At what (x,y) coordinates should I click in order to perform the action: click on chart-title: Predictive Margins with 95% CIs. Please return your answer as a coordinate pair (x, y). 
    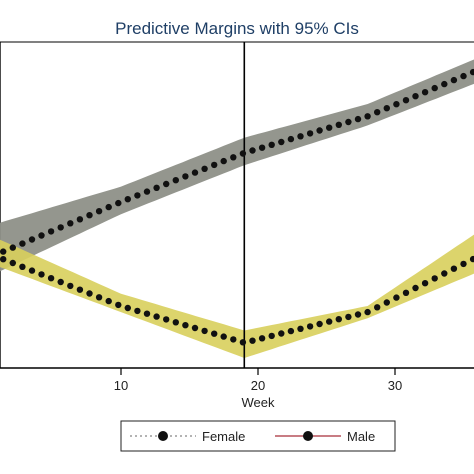
    Looking at the image, I should click on (237, 28).